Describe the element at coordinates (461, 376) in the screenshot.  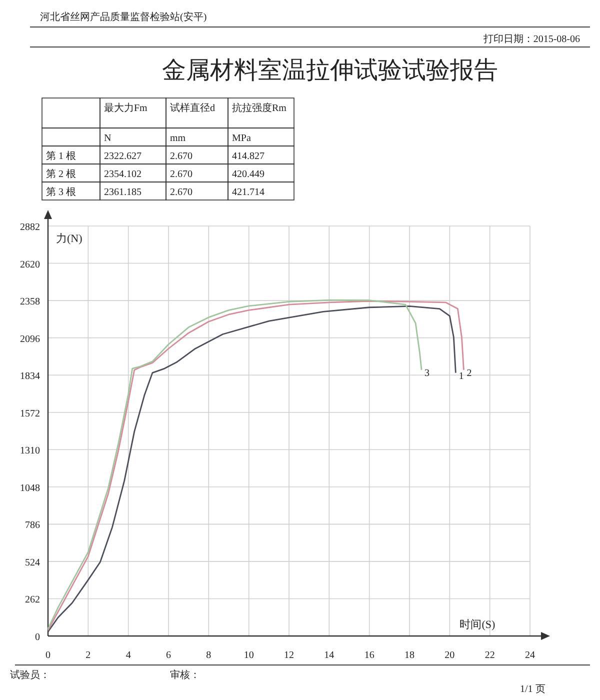
I see `series-label: 1` at that location.